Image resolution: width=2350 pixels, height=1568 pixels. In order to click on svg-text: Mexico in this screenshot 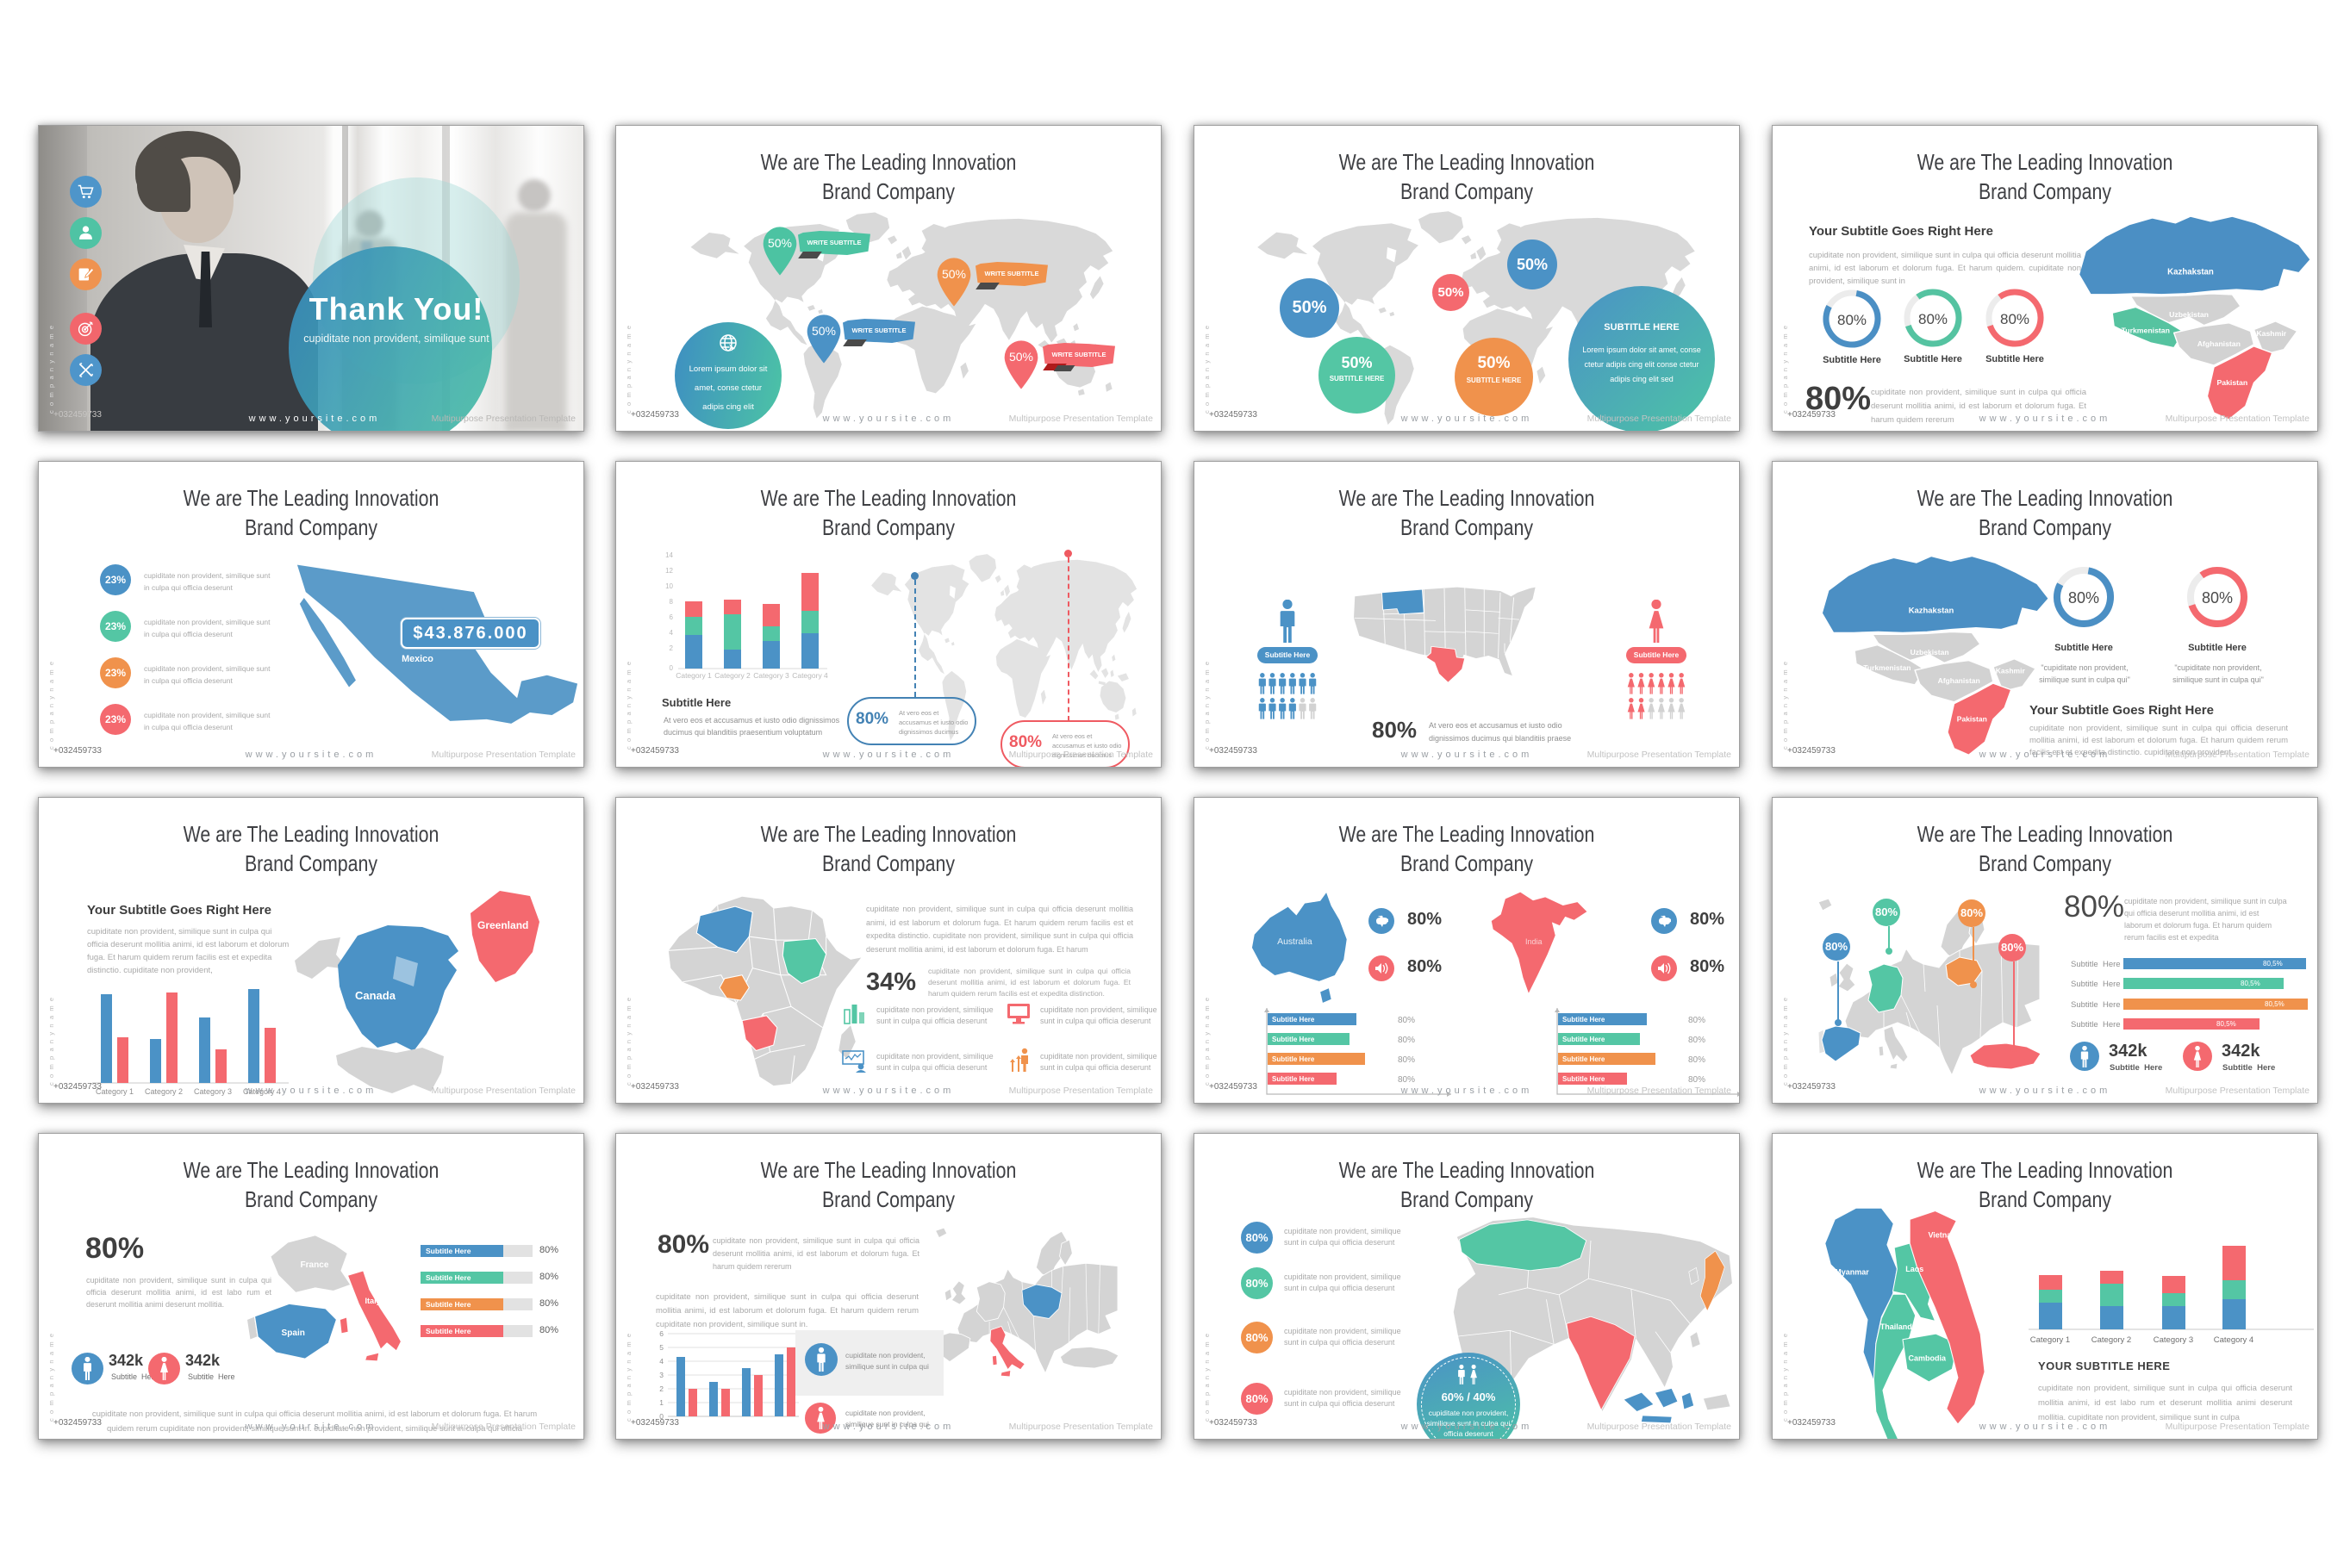, I will do `click(418, 659)`.